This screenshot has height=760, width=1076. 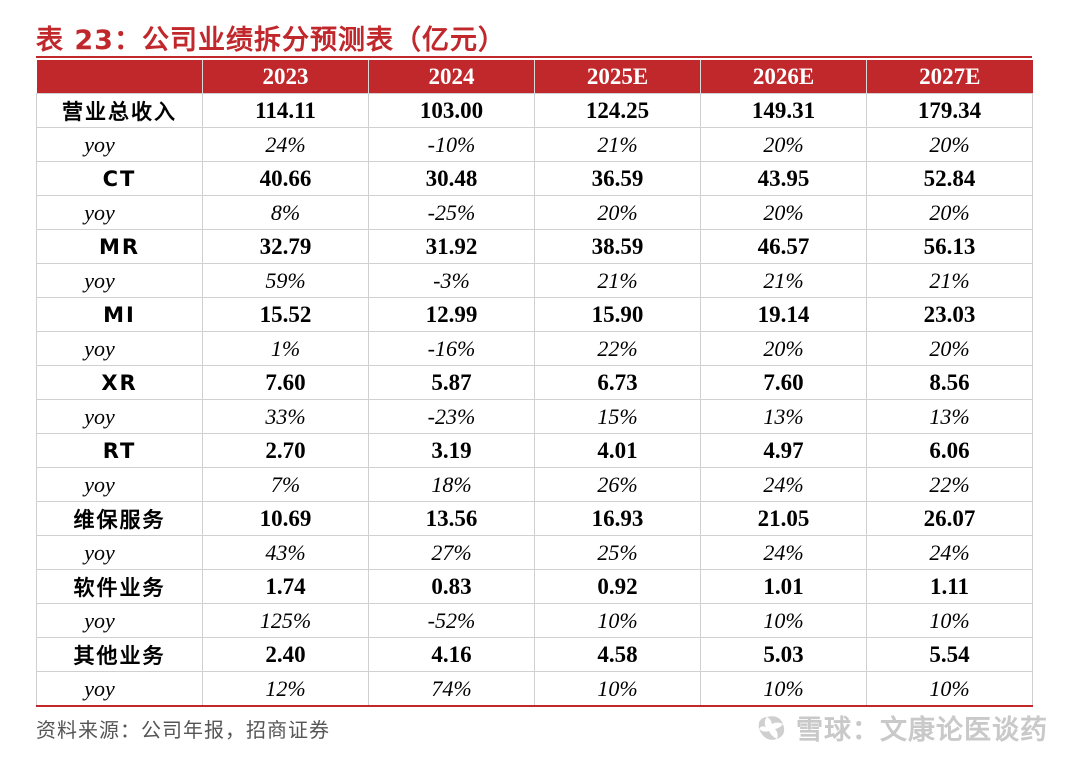 I want to click on watermark: 雪球：文康论医谈药, so click(x=901, y=727).